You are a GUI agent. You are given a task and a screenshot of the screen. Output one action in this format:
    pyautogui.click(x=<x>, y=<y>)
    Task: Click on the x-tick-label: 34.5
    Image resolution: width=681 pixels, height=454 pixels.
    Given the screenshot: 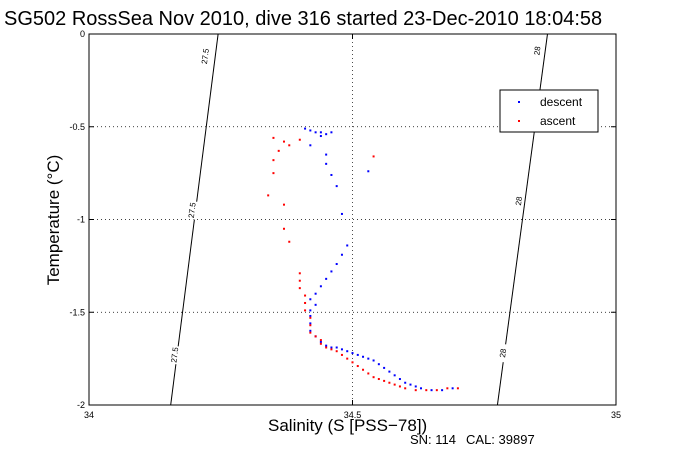 What is the action you would take?
    pyautogui.click(x=353, y=415)
    